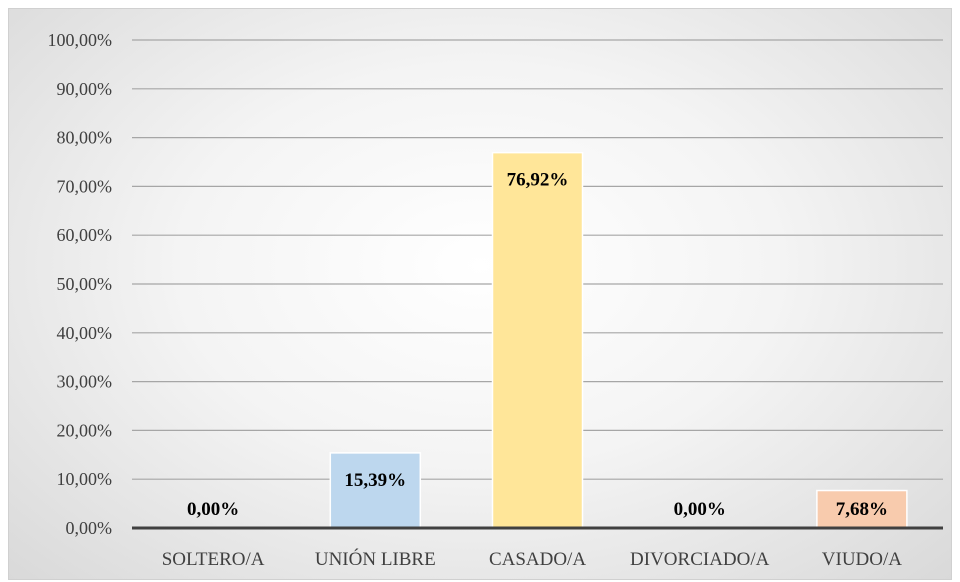  What do you see at coordinates (85, 430) in the screenshot?
I see `y-tick-label: 20,00%` at bounding box center [85, 430].